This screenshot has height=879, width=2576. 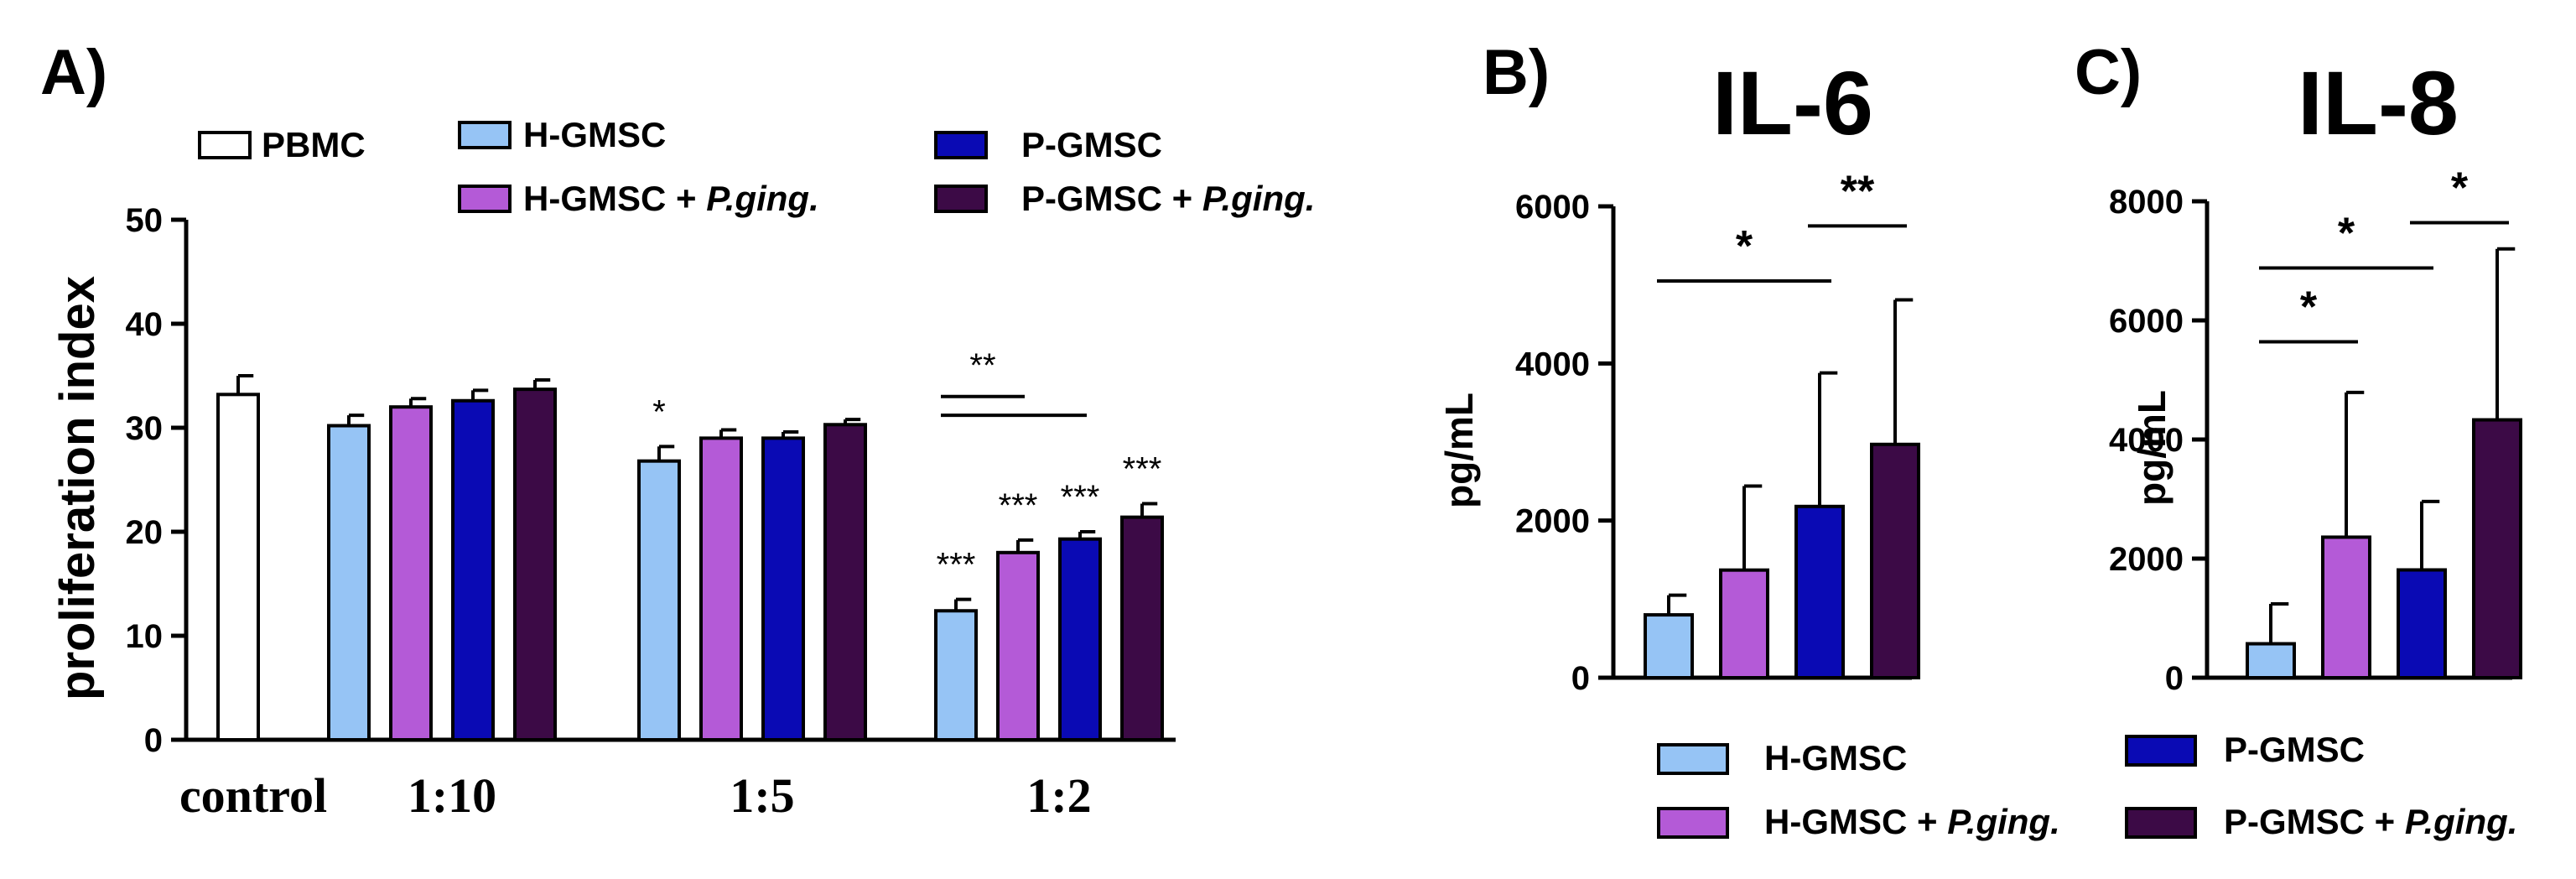 I want to click on legend-a-item-pbmc: PBMC, so click(x=282, y=144).